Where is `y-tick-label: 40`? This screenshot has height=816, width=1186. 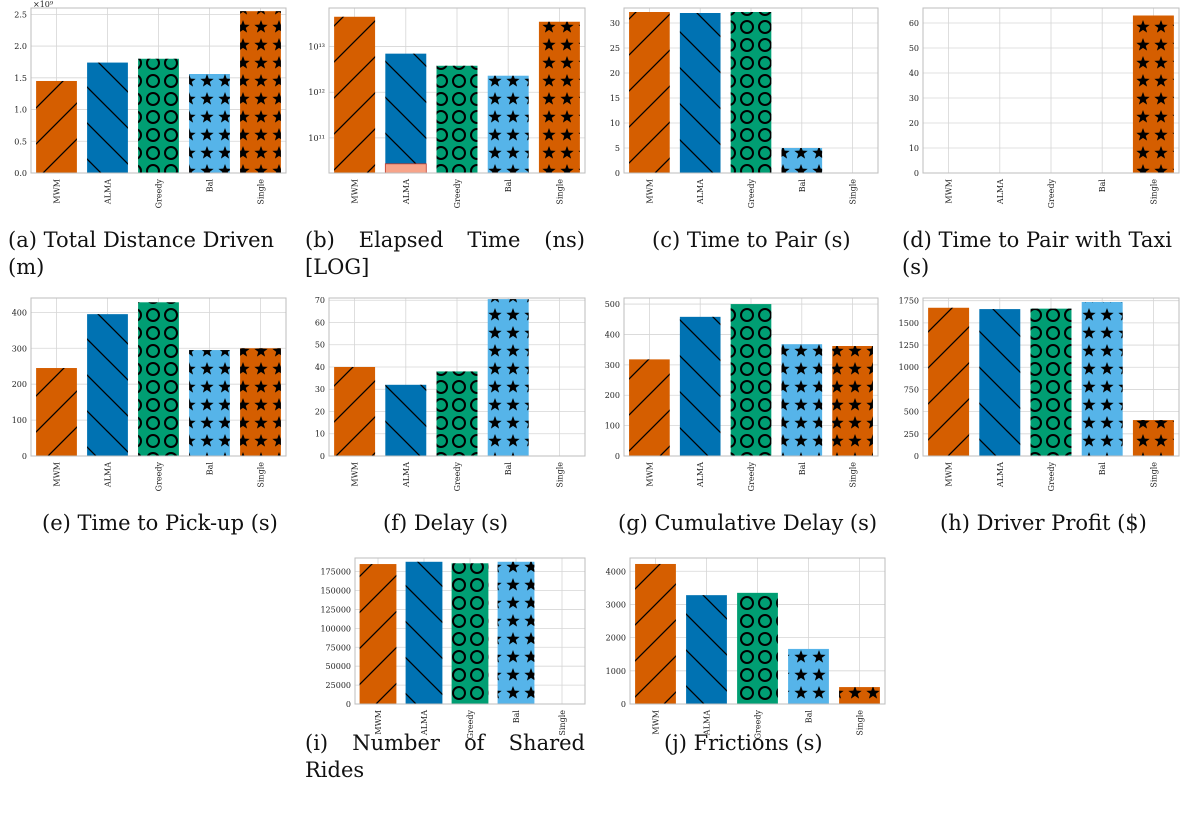 y-tick-label: 40 is located at coordinates (320, 367).